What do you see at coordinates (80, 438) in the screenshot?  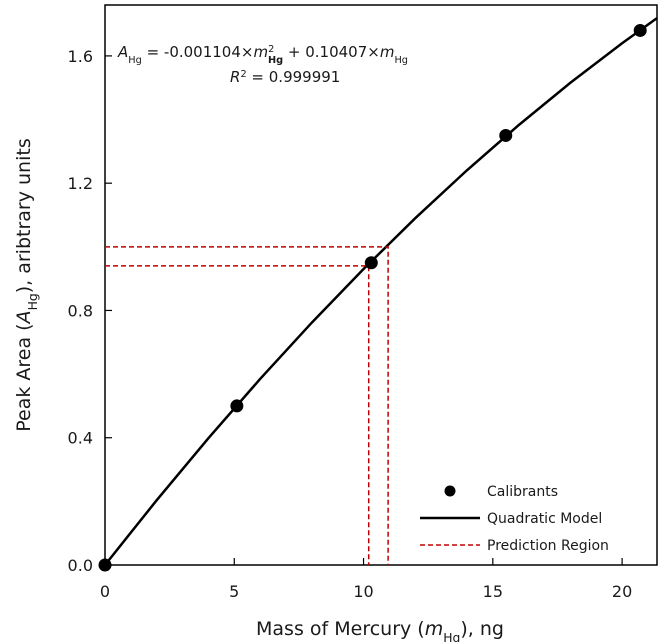 I see `y-tick-label: 0.4` at bounding box center [80, 438].